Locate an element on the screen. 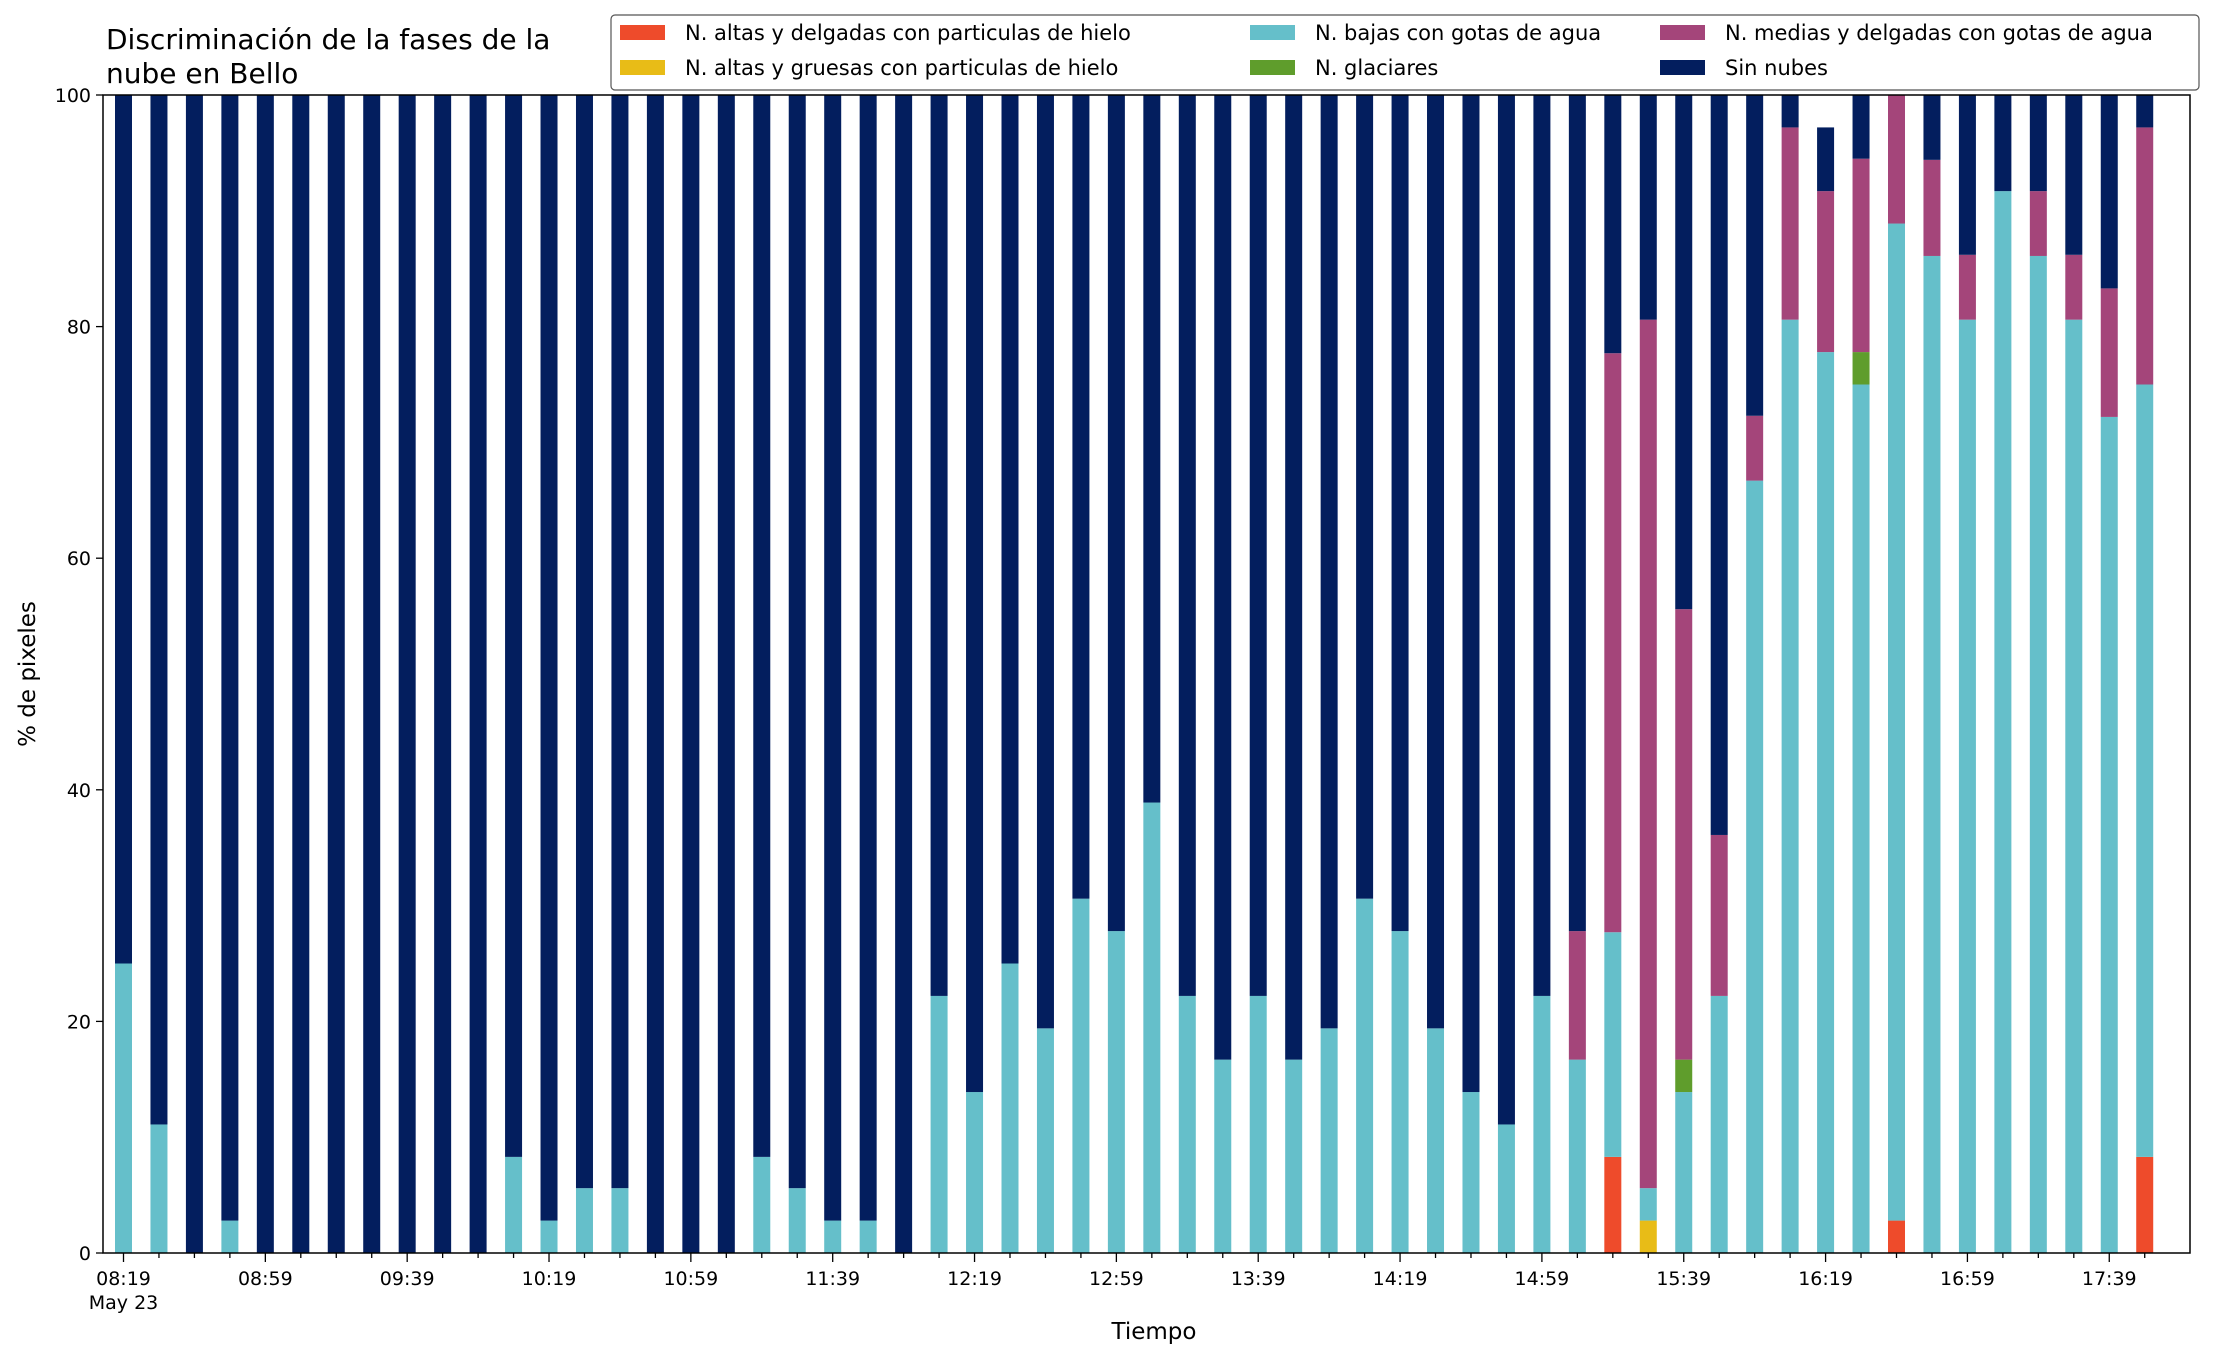 The height and width of the screenshot is (1355, 2216). y-tick-label-0: 0 is located at coordinates (85, 1254).